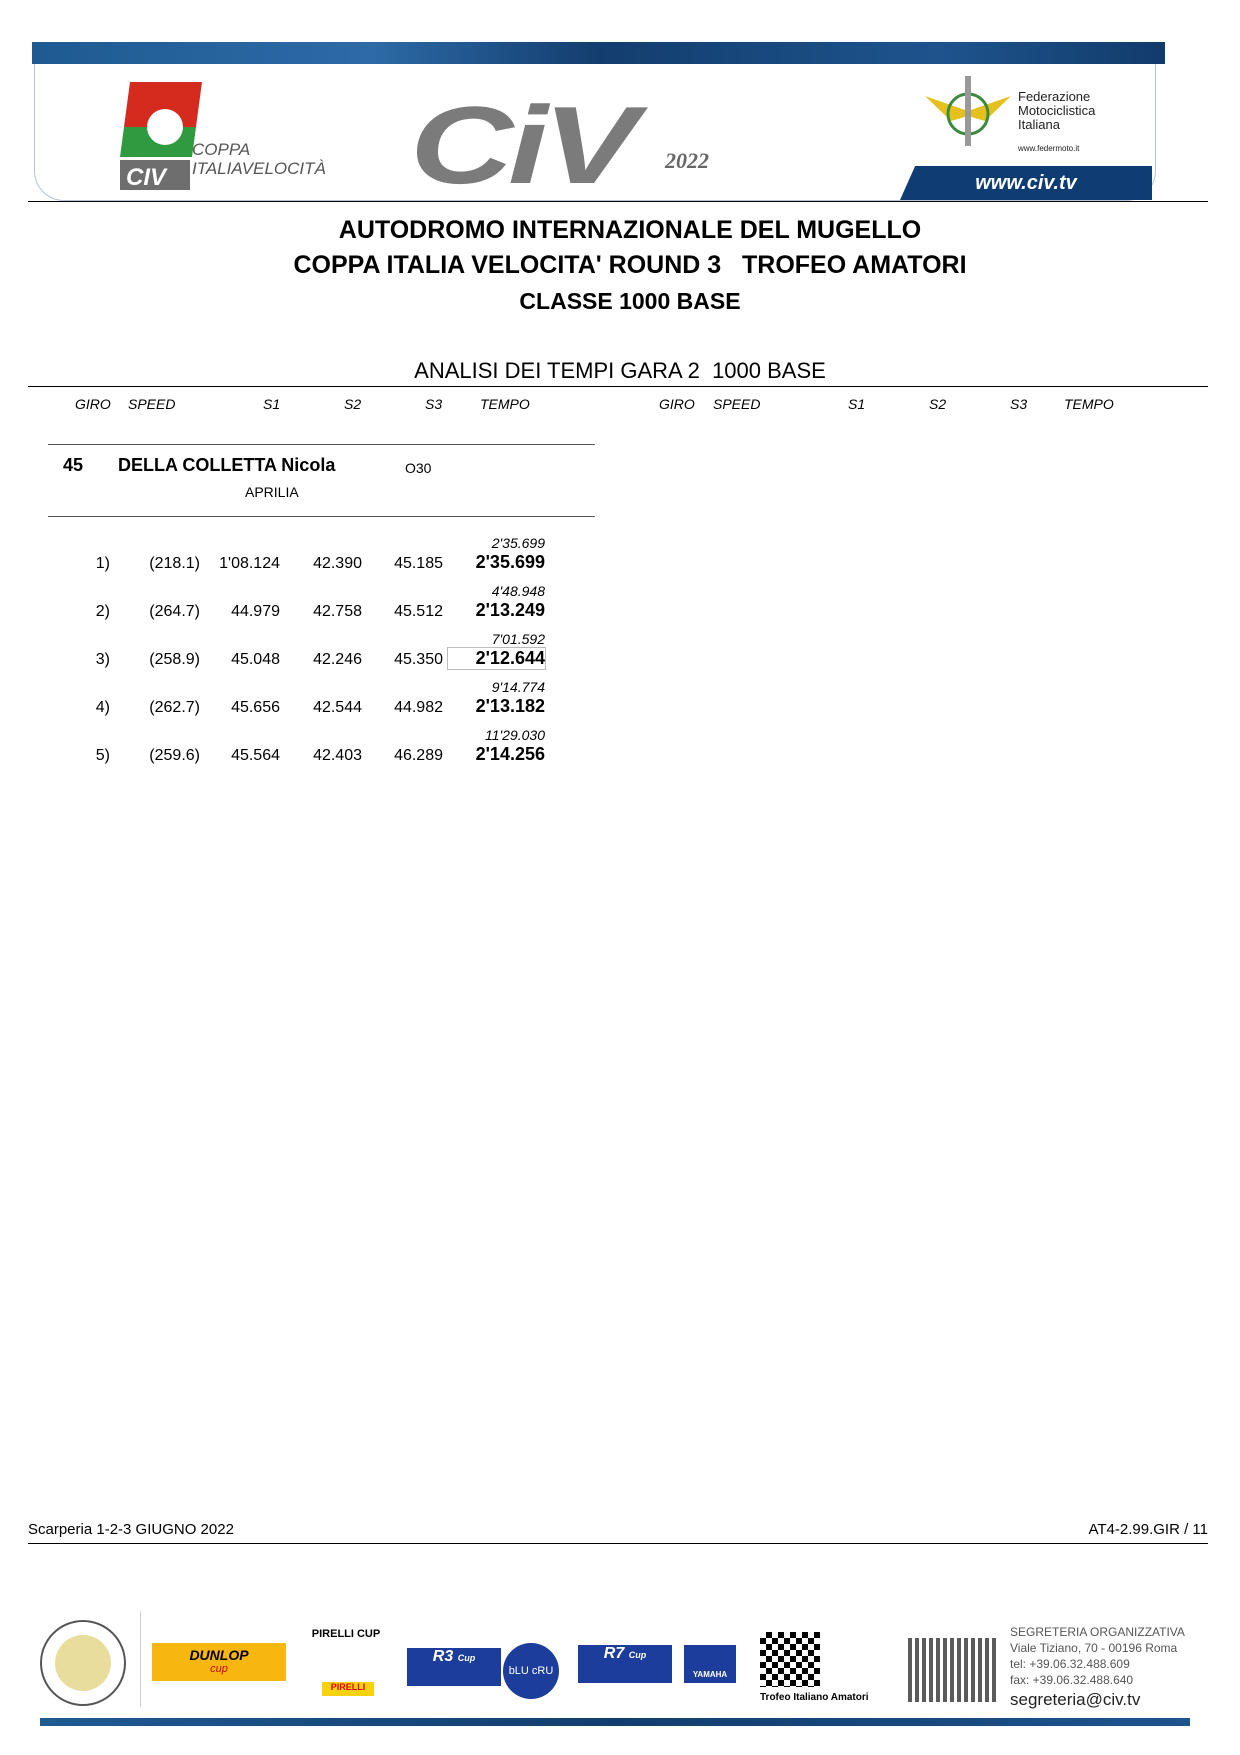  What do you see at coordinates (337, 563) in the screenshot?
I see `lap-s2: 42.390` at bounding box center [337, 563].